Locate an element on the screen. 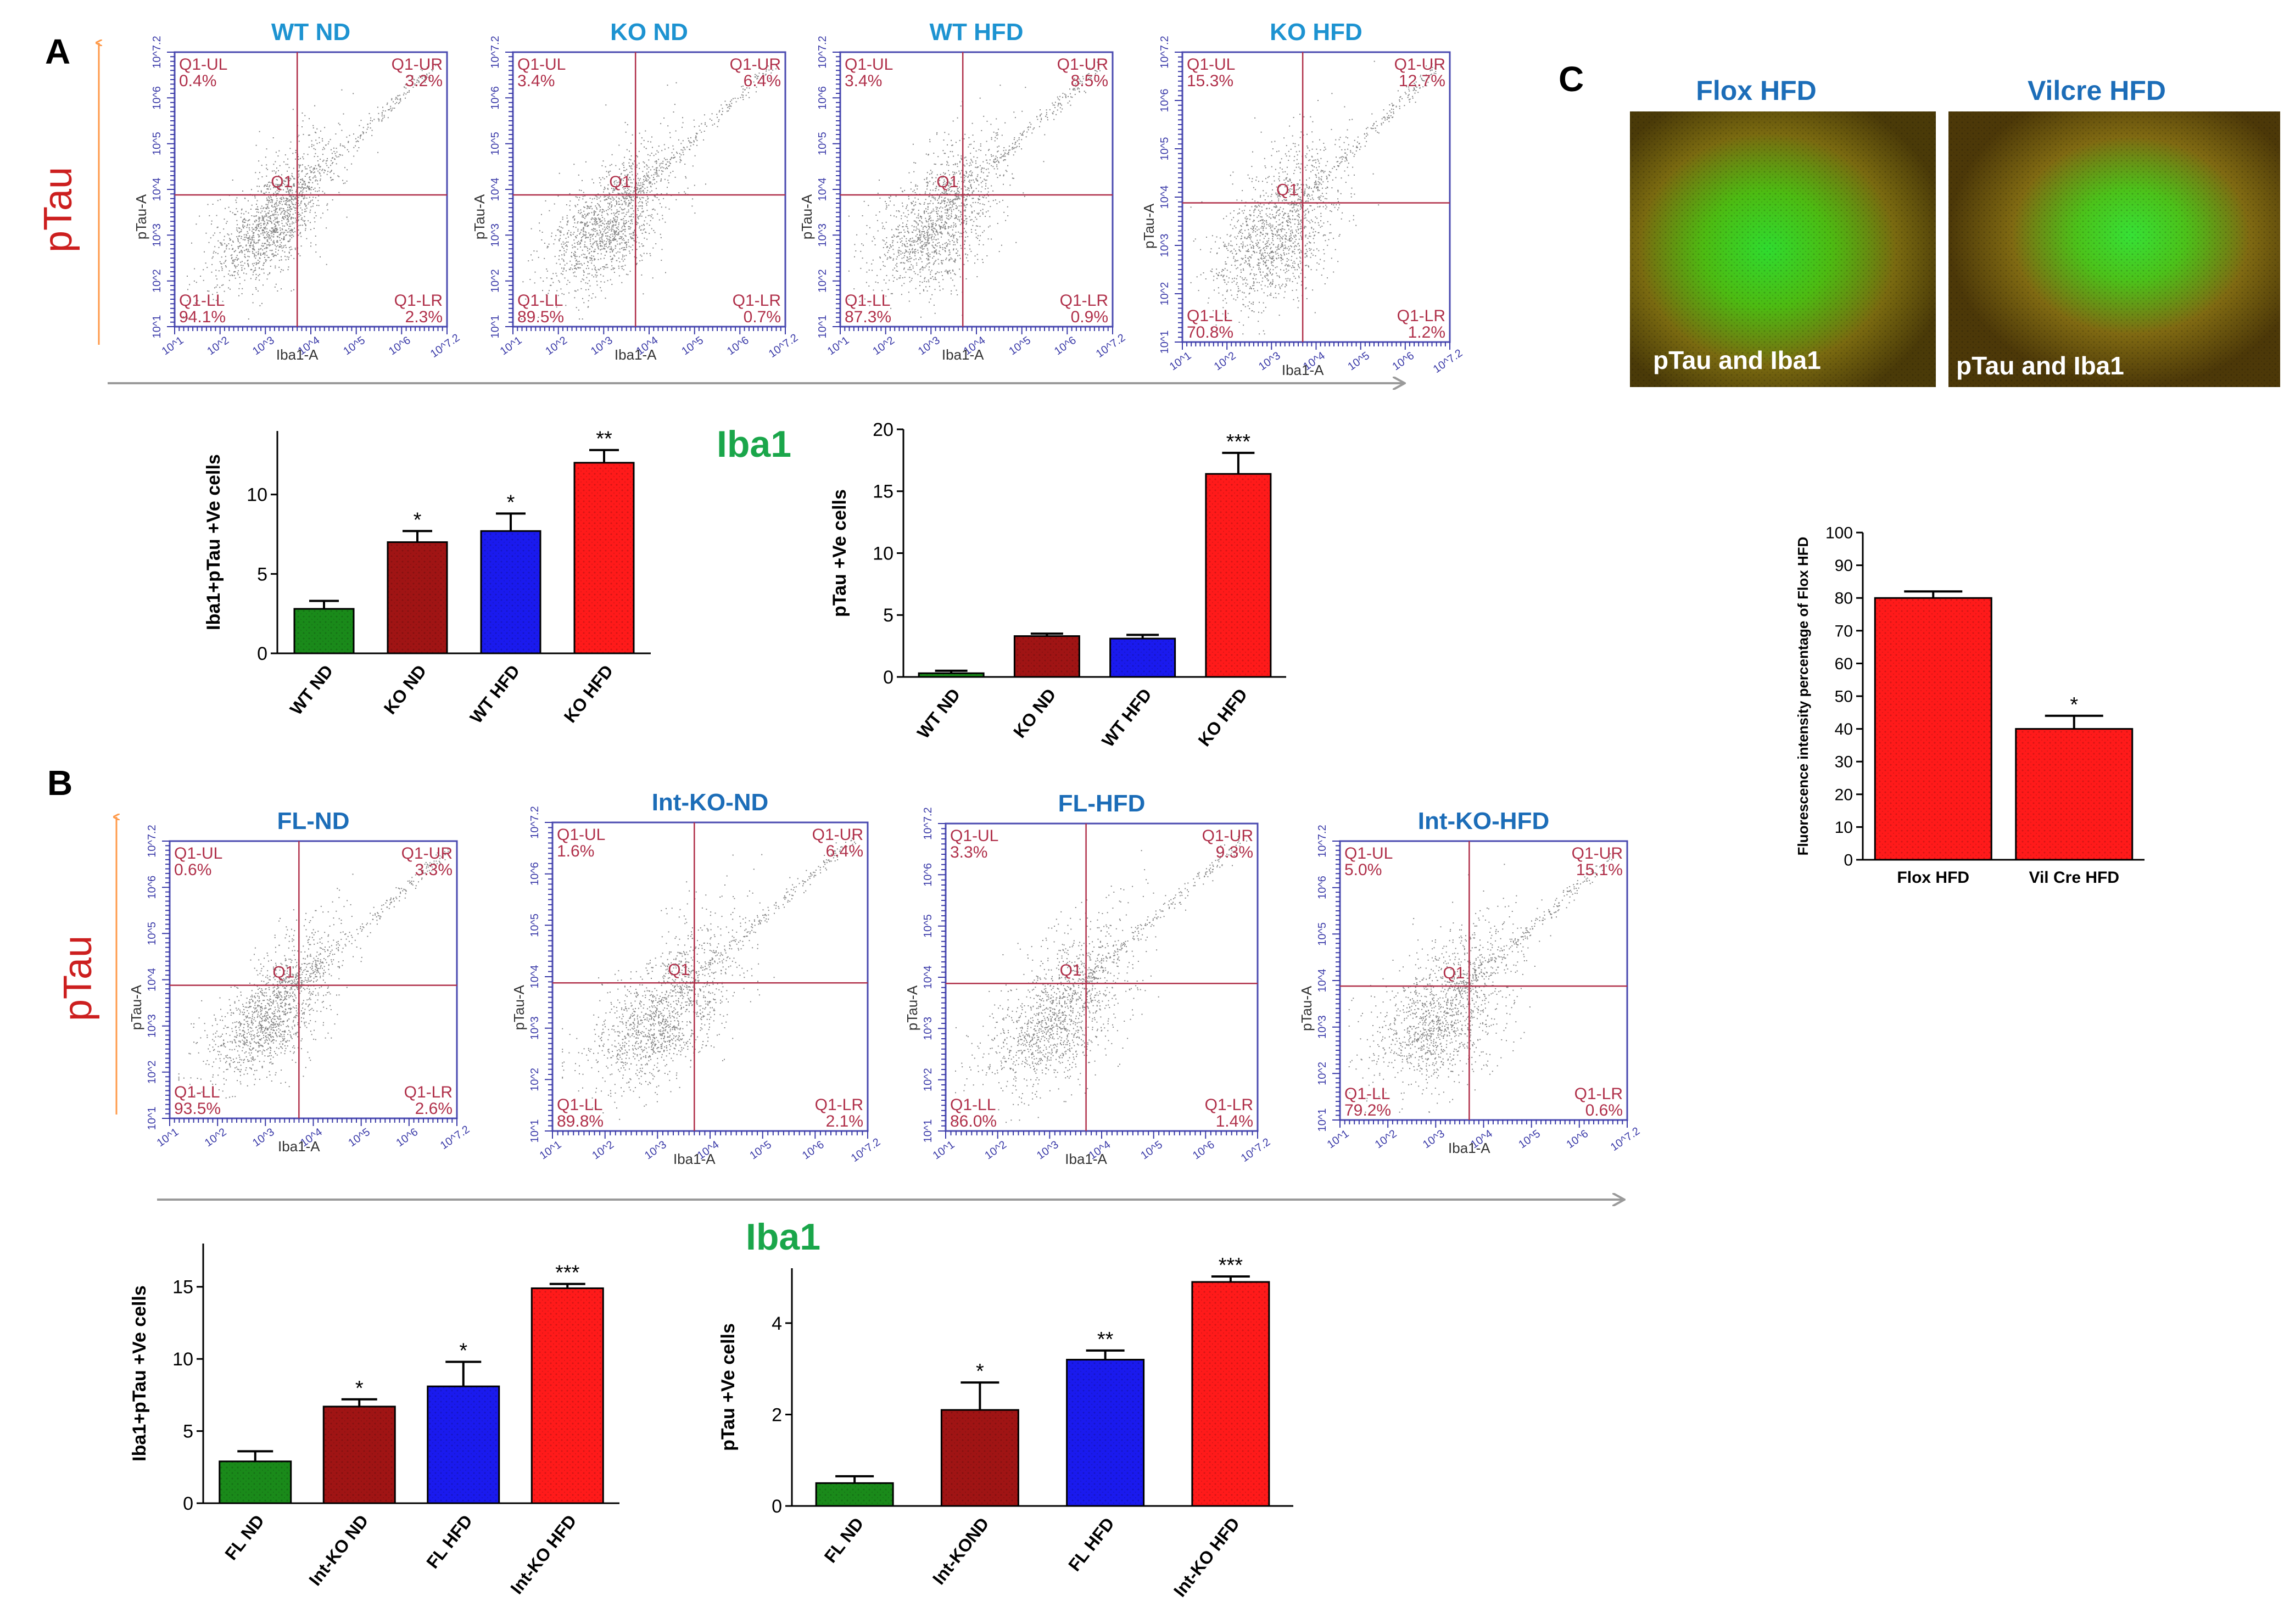 The image size is (2284, 1624). quadrant-ur-value: 3.2% is located at coordinates (424, 81).